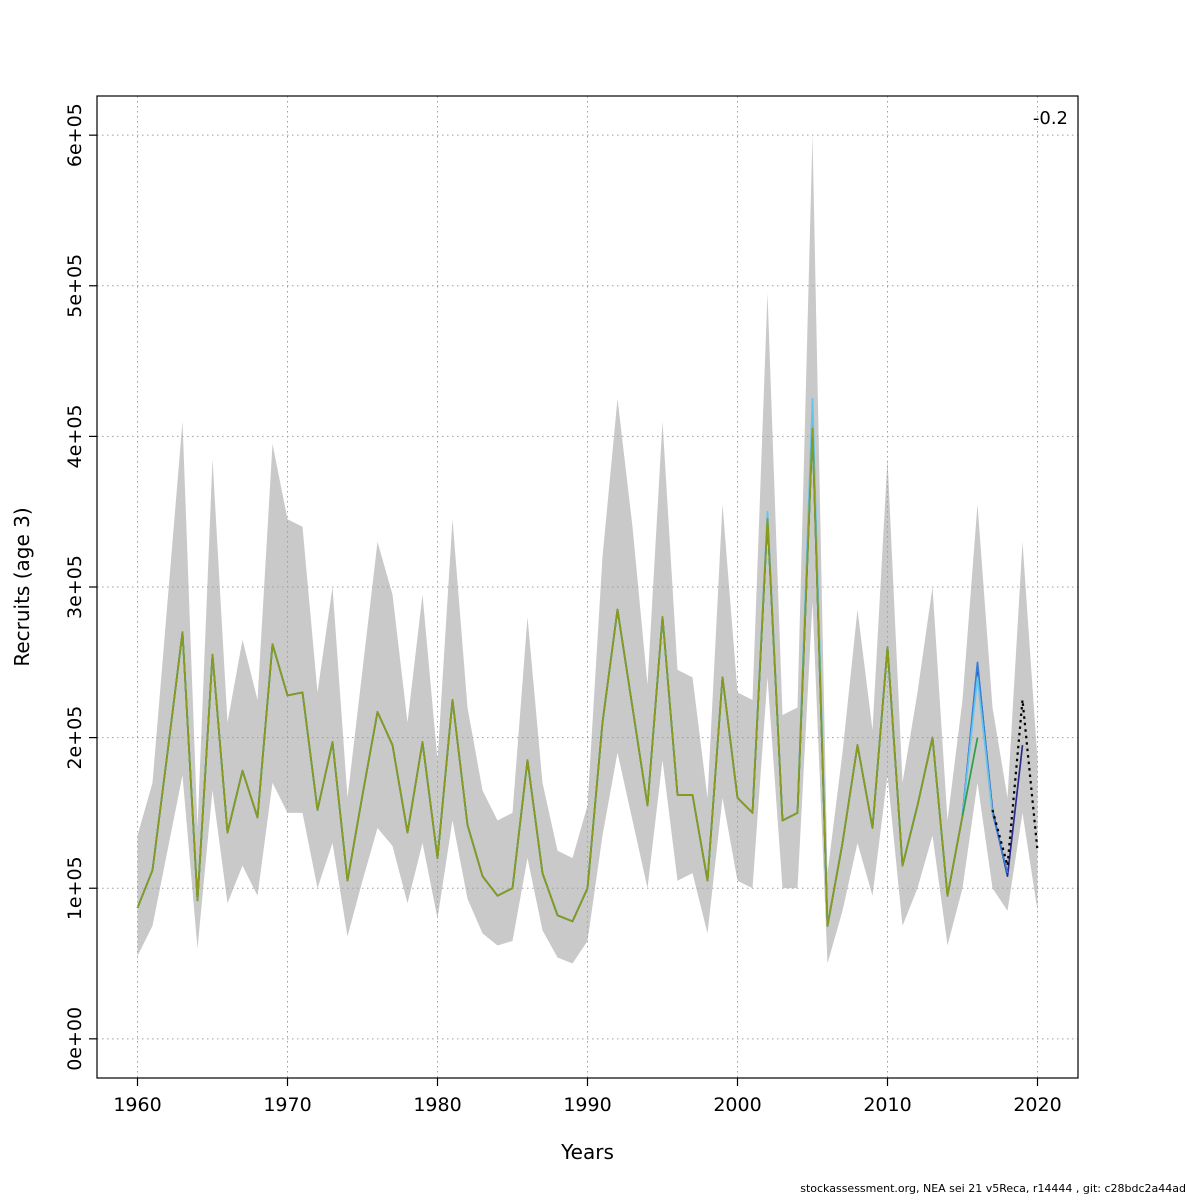  Describe the element at coordinates (75, 738) in the screenshot. I see `y-tick-label: 2e+05` at that location.